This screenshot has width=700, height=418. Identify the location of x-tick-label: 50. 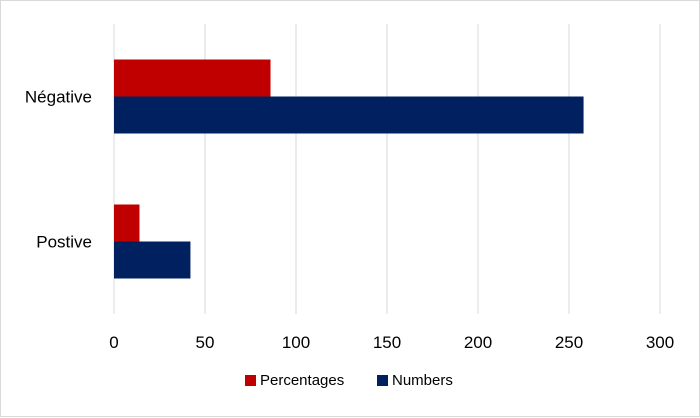
(205, 342).